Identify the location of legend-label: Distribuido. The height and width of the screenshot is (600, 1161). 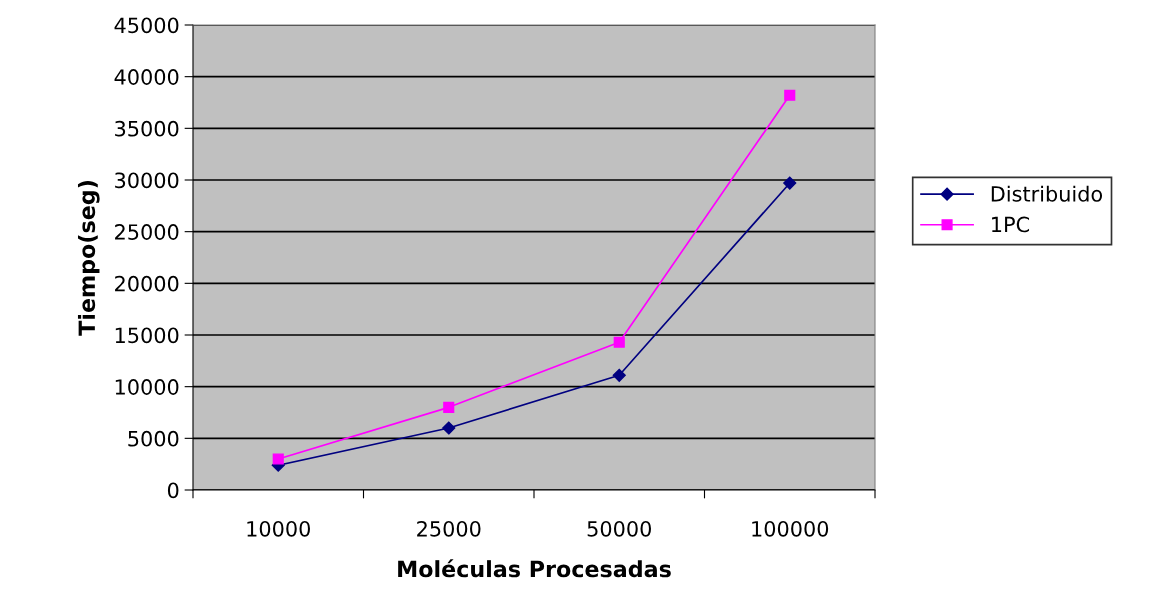
(1047, 193).